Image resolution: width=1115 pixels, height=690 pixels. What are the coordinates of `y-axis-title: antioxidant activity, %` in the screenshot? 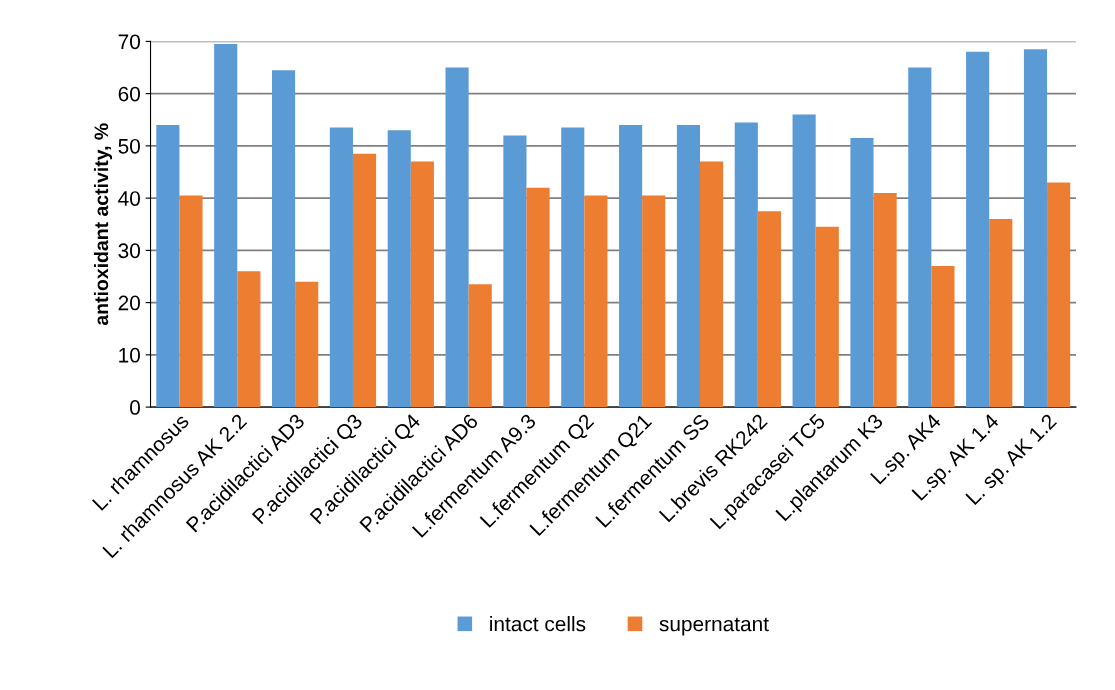 It's located at (103, 224).